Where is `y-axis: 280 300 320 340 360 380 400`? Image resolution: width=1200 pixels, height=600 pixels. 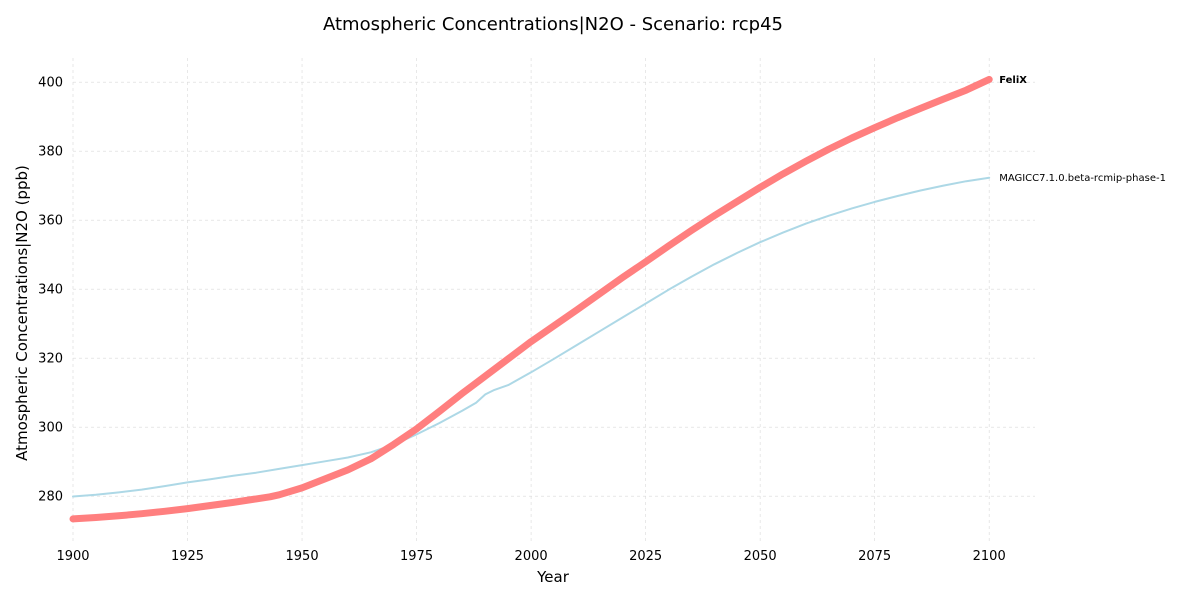
y-axis: 280 300 320 340 360 380 400 is located at coordinates (50, 290).